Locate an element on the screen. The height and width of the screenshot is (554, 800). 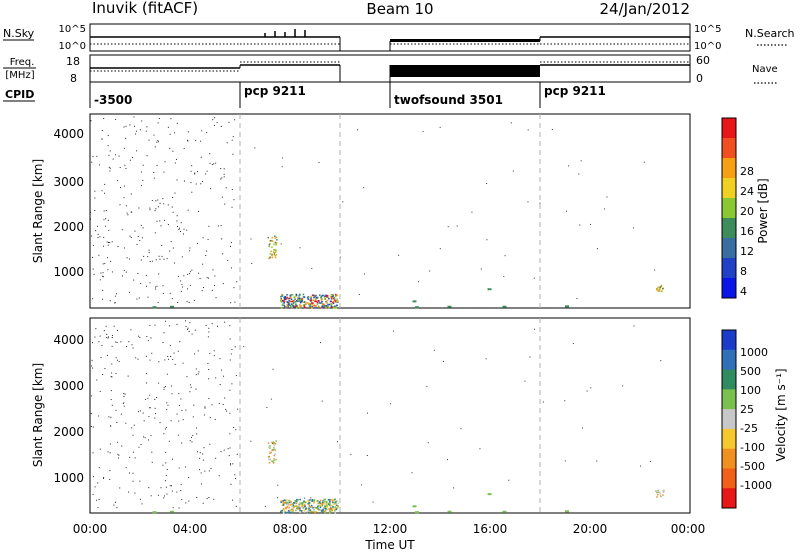
power-ytick-3000: 3000 is located at coordinates (68, 182).